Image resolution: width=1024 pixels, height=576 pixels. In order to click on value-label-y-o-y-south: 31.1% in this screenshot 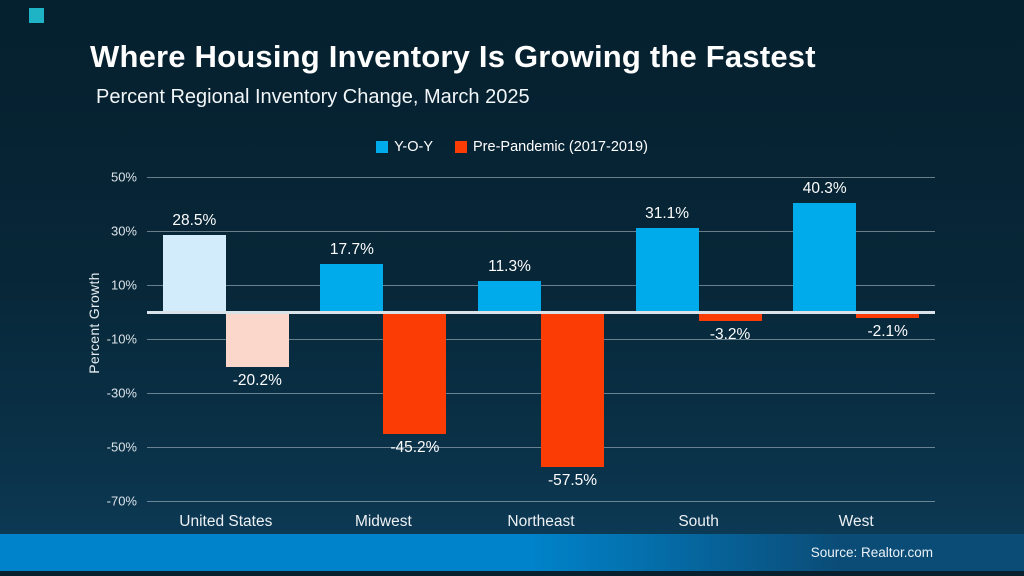, I will do `click(667, 214)`.